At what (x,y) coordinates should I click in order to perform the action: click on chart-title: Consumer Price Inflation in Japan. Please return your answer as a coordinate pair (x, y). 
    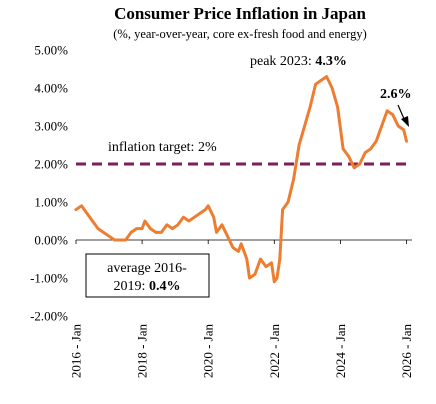
    Looking at the image, I should click on (240, 13).